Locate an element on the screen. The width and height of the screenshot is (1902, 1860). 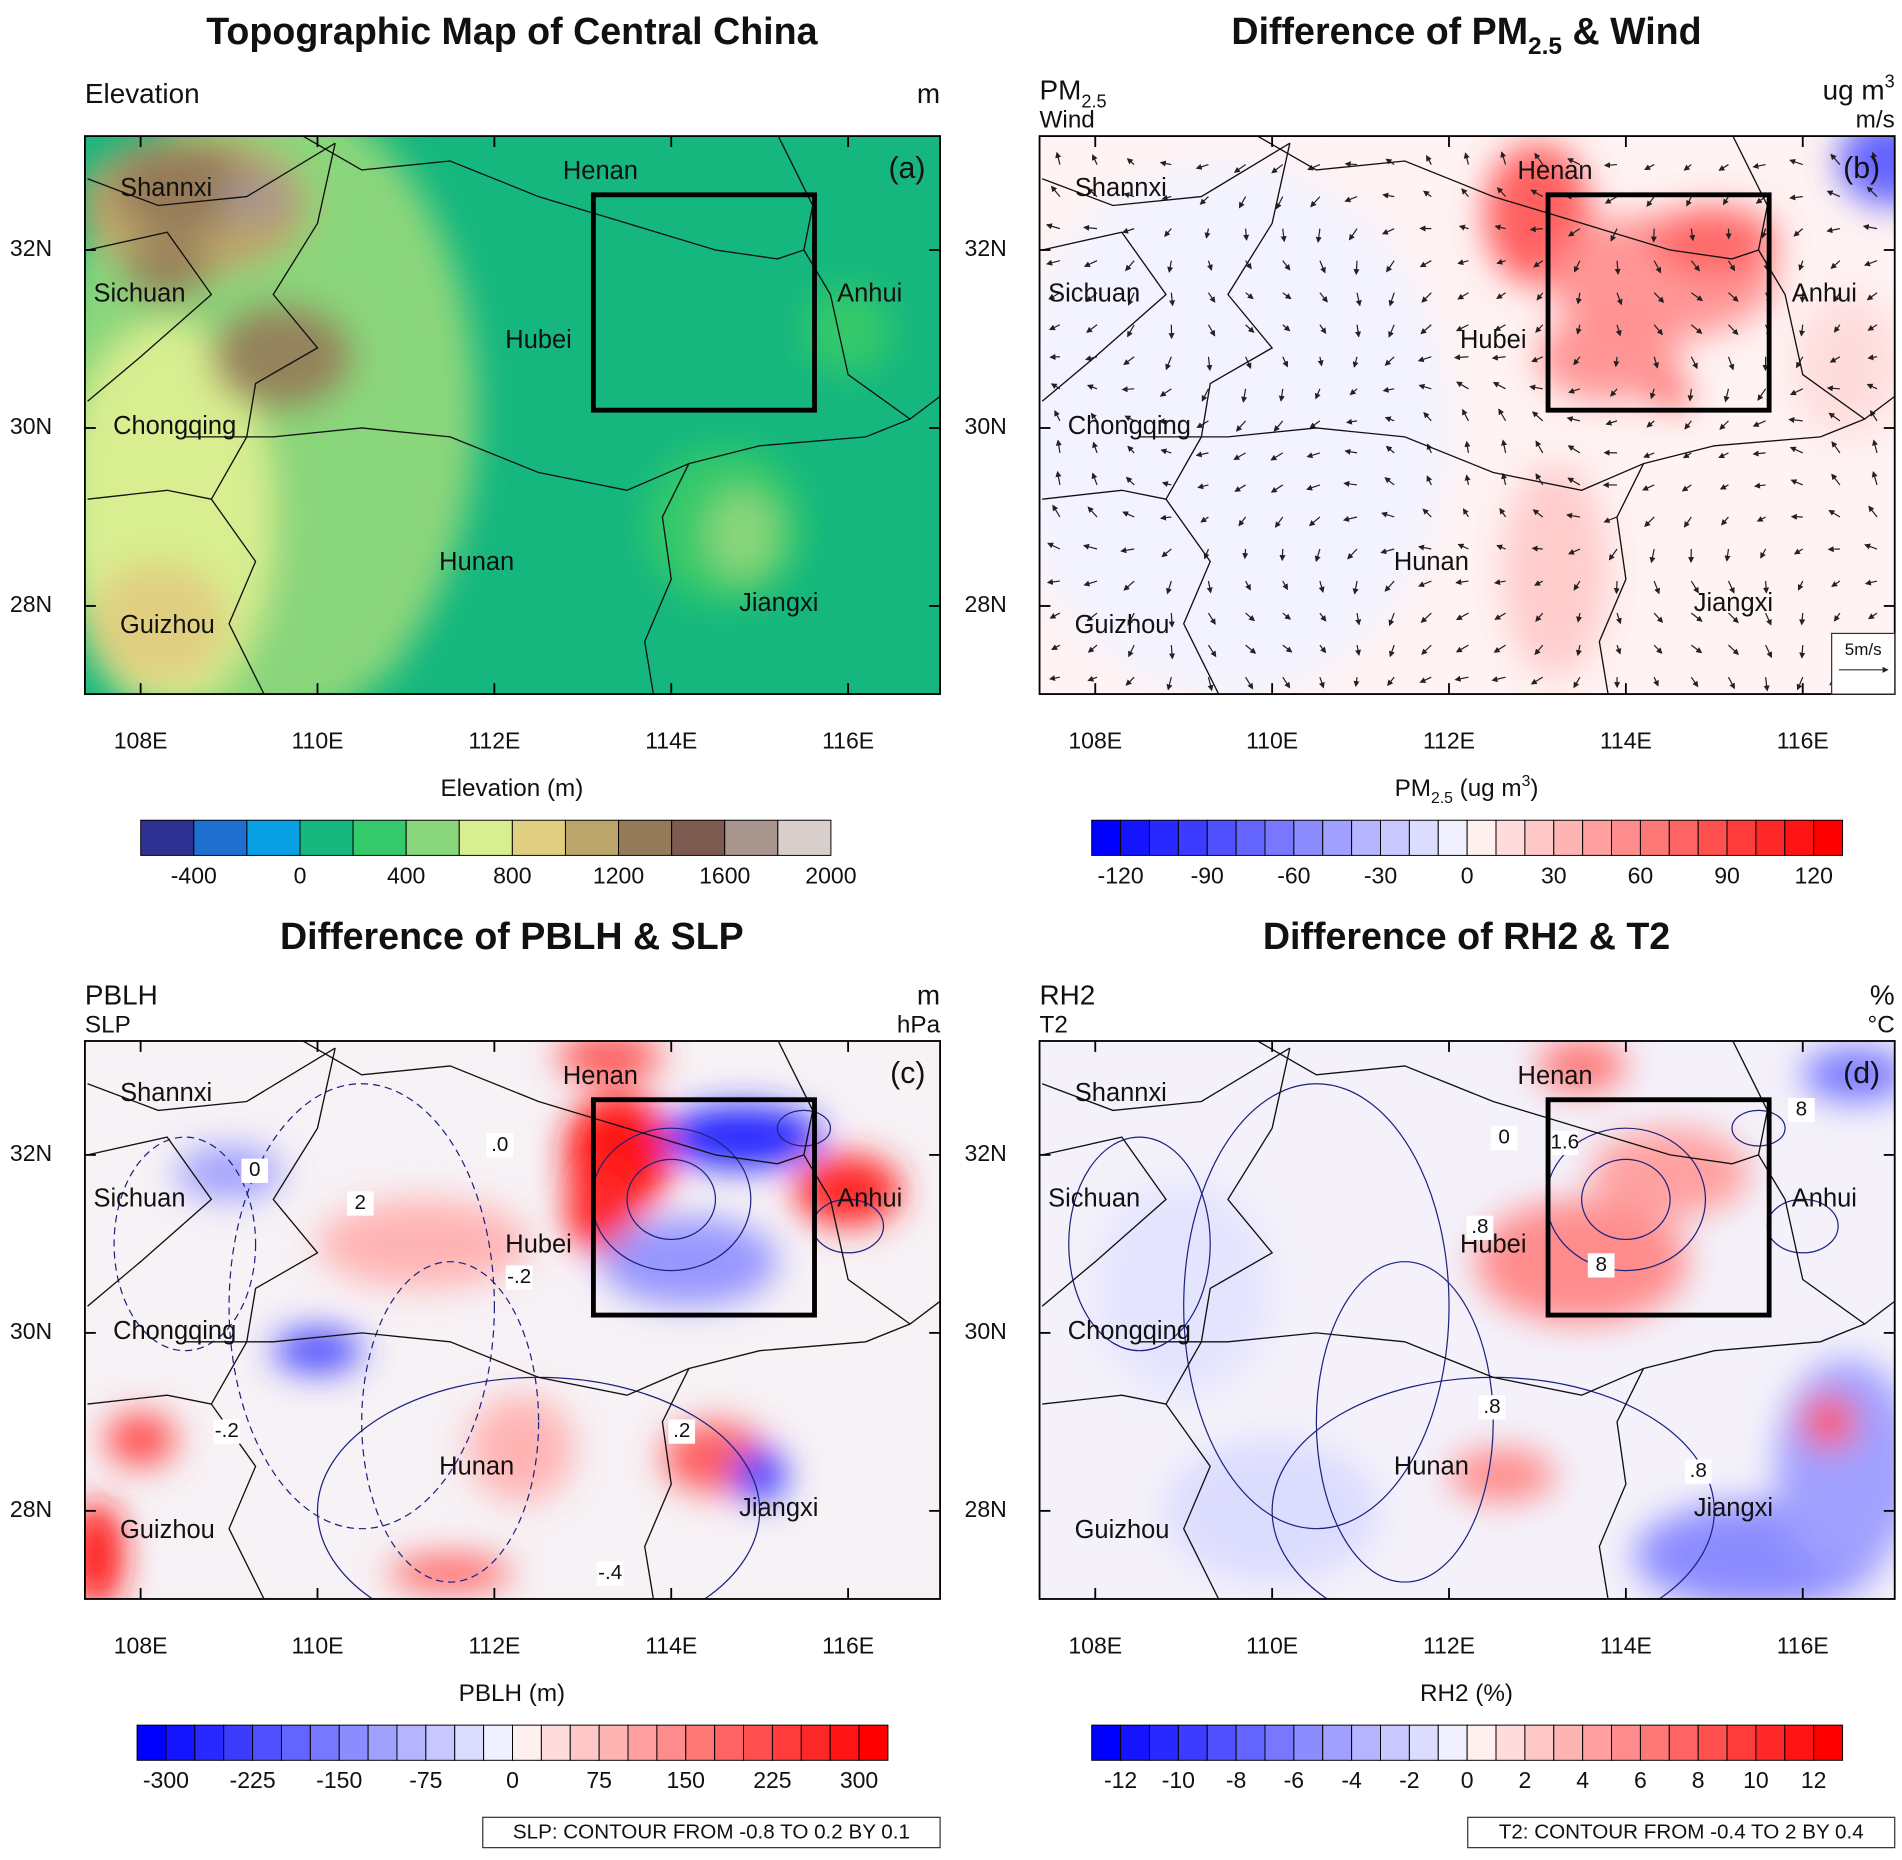
x-axis-label: PBLH (m) is located at coordinates (512, 1693).